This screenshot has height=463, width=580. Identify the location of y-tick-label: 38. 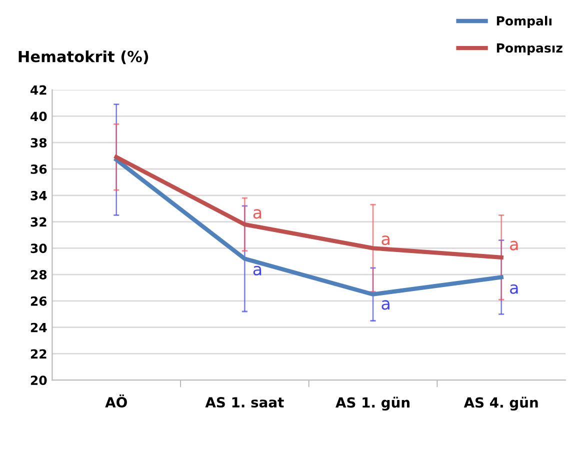
(38, 143).